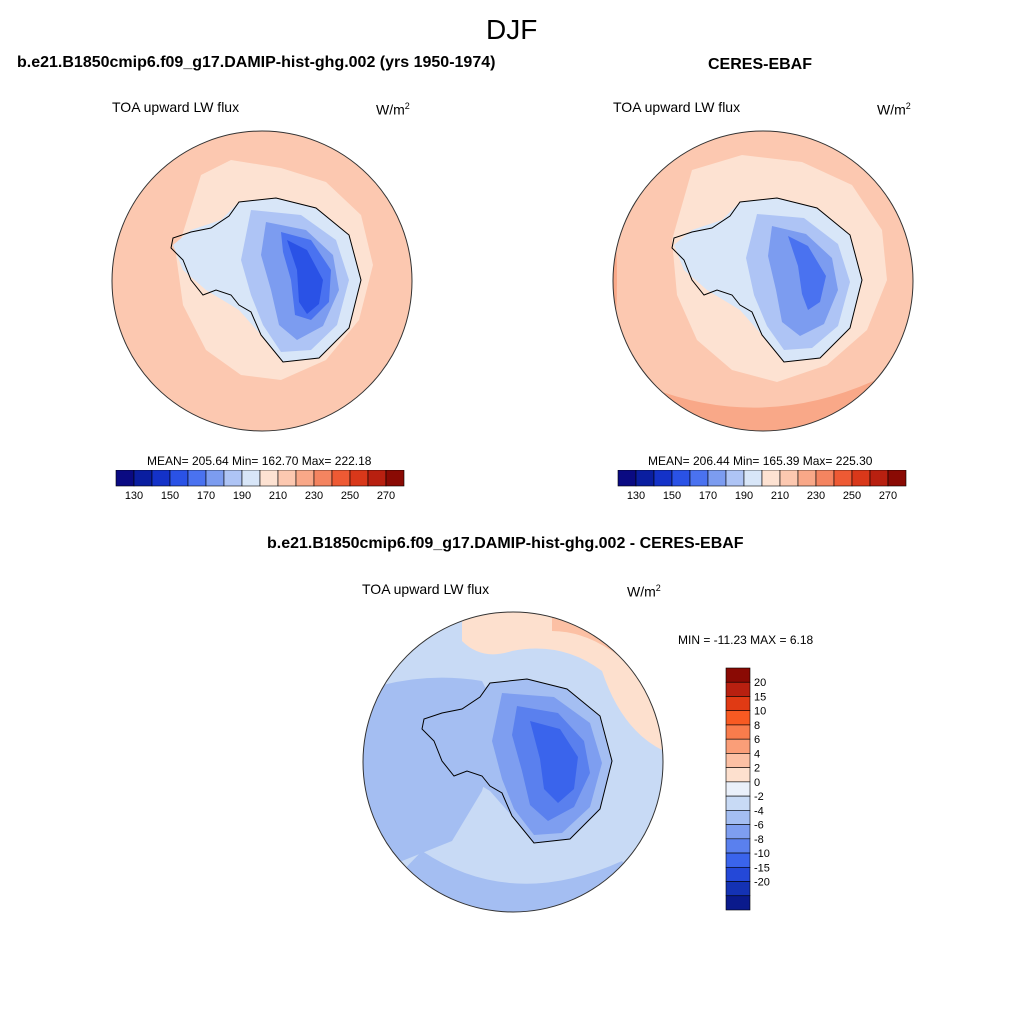 The image size is (1024, 1024). Describe the element at coordinates (512, 29) in the screenshot. I see `figure-title: DJF` at that location.